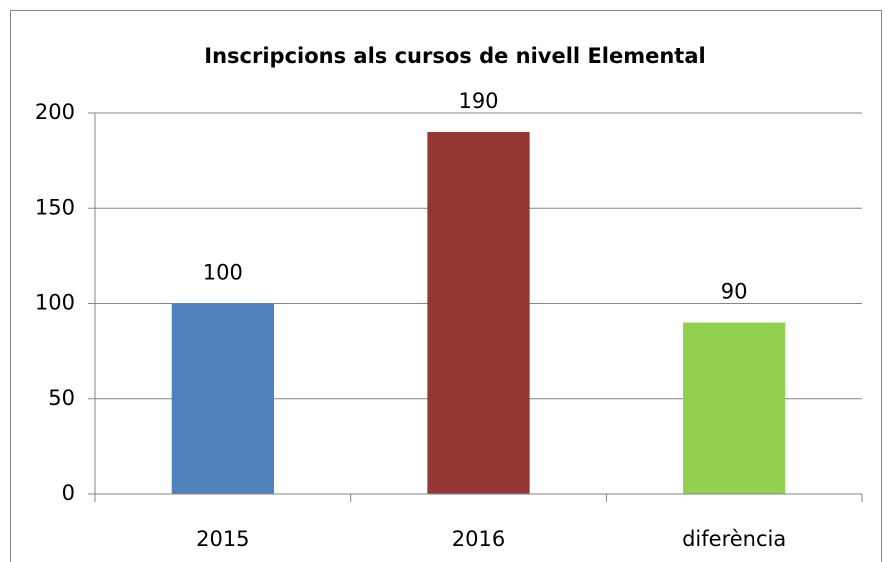 This screenshot has width=884, height=562. I want to click on y-tick-label: 0, so click(68, 493).